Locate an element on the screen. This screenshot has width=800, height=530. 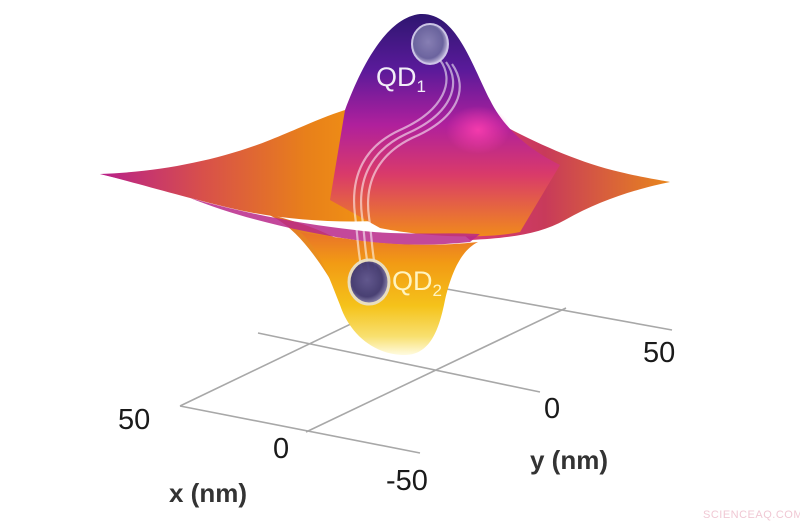
qd1-dot is located at coordinates (430, 44).